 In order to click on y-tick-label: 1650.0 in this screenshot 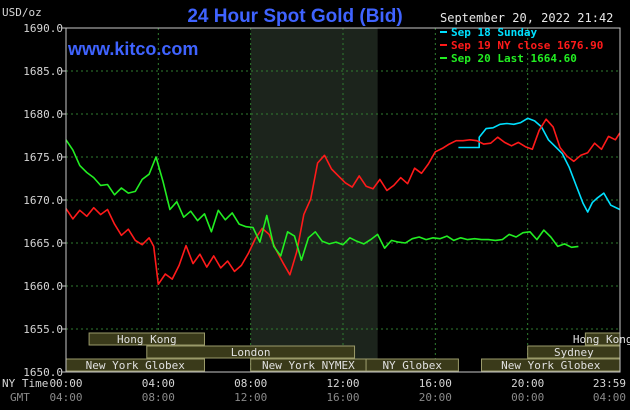, I will do `click(43, 372)`.